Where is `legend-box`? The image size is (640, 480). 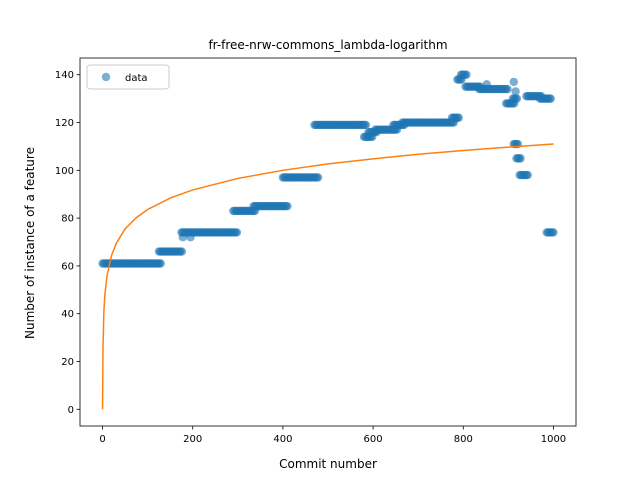
legend-box is located at coordinates (128, 77).